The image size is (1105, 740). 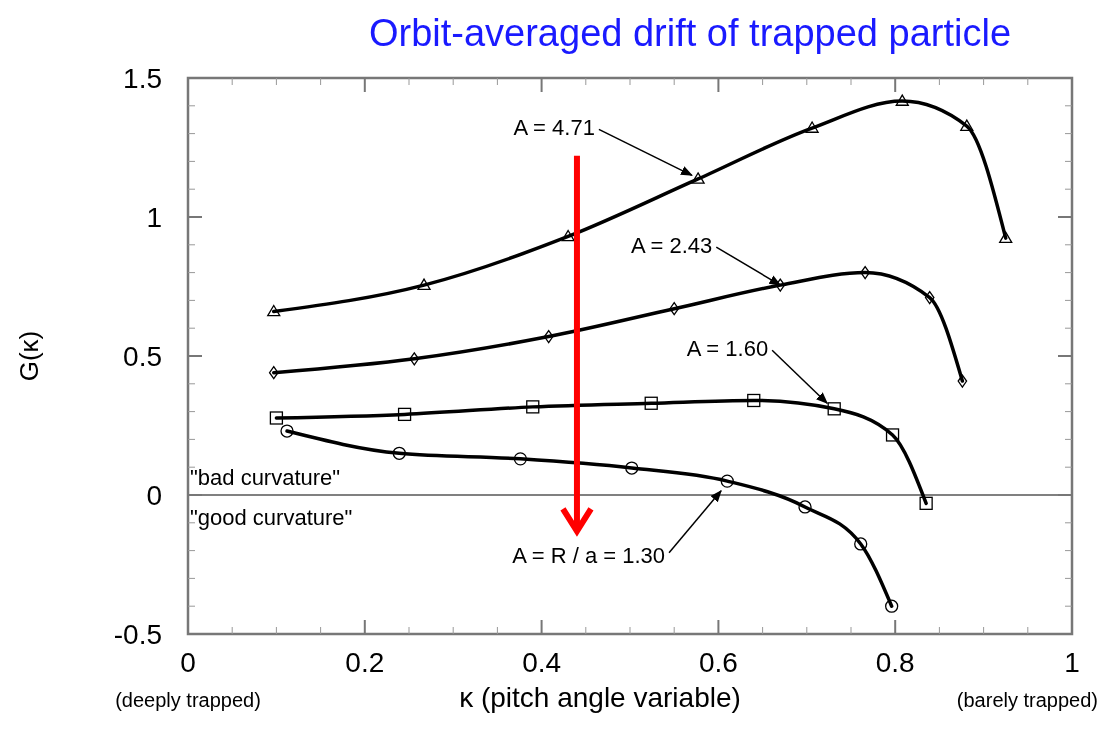 What do you see at coordinates (542, 662) in the screenshot?
I see `x-tick-label: 0.4` at bounding box center [542, 662].